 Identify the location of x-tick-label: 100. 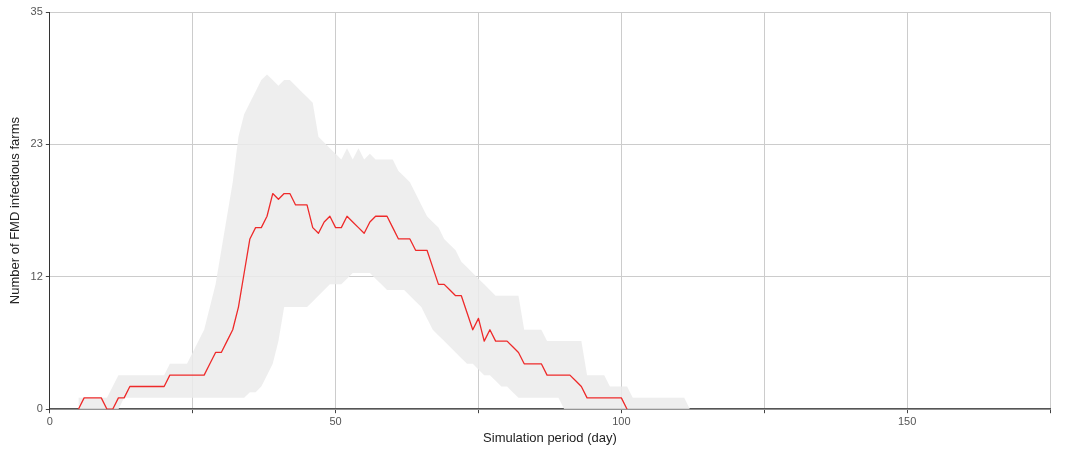
(621, 420).